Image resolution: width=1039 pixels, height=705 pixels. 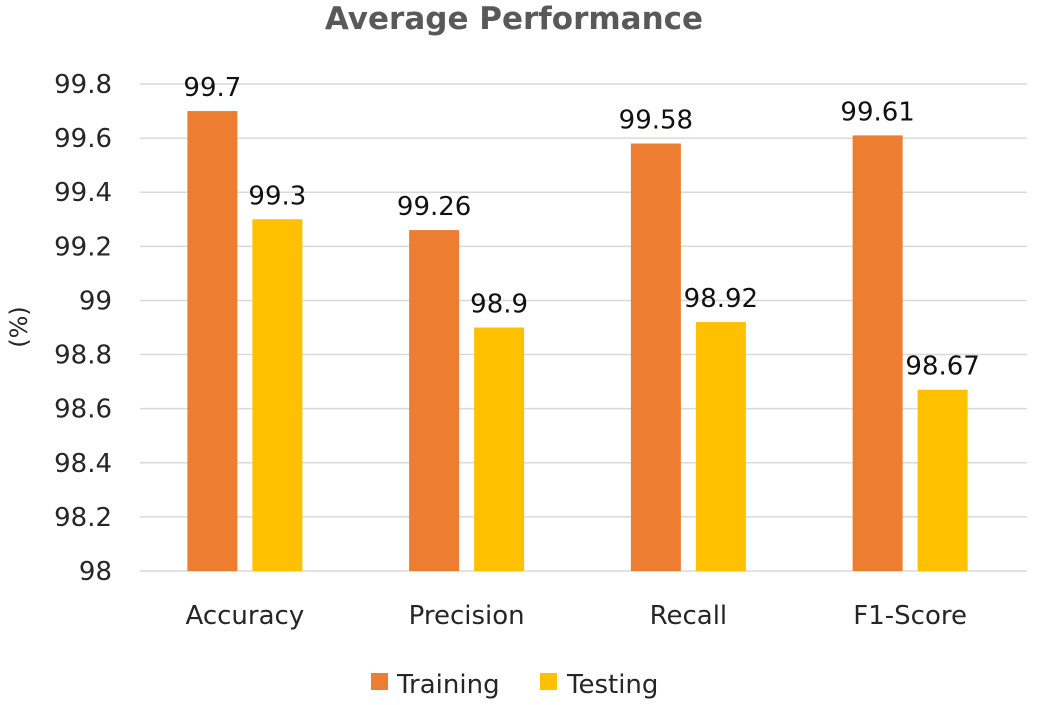 I want to click on x-category-label: Accuracy, so click(x=245, y=616).